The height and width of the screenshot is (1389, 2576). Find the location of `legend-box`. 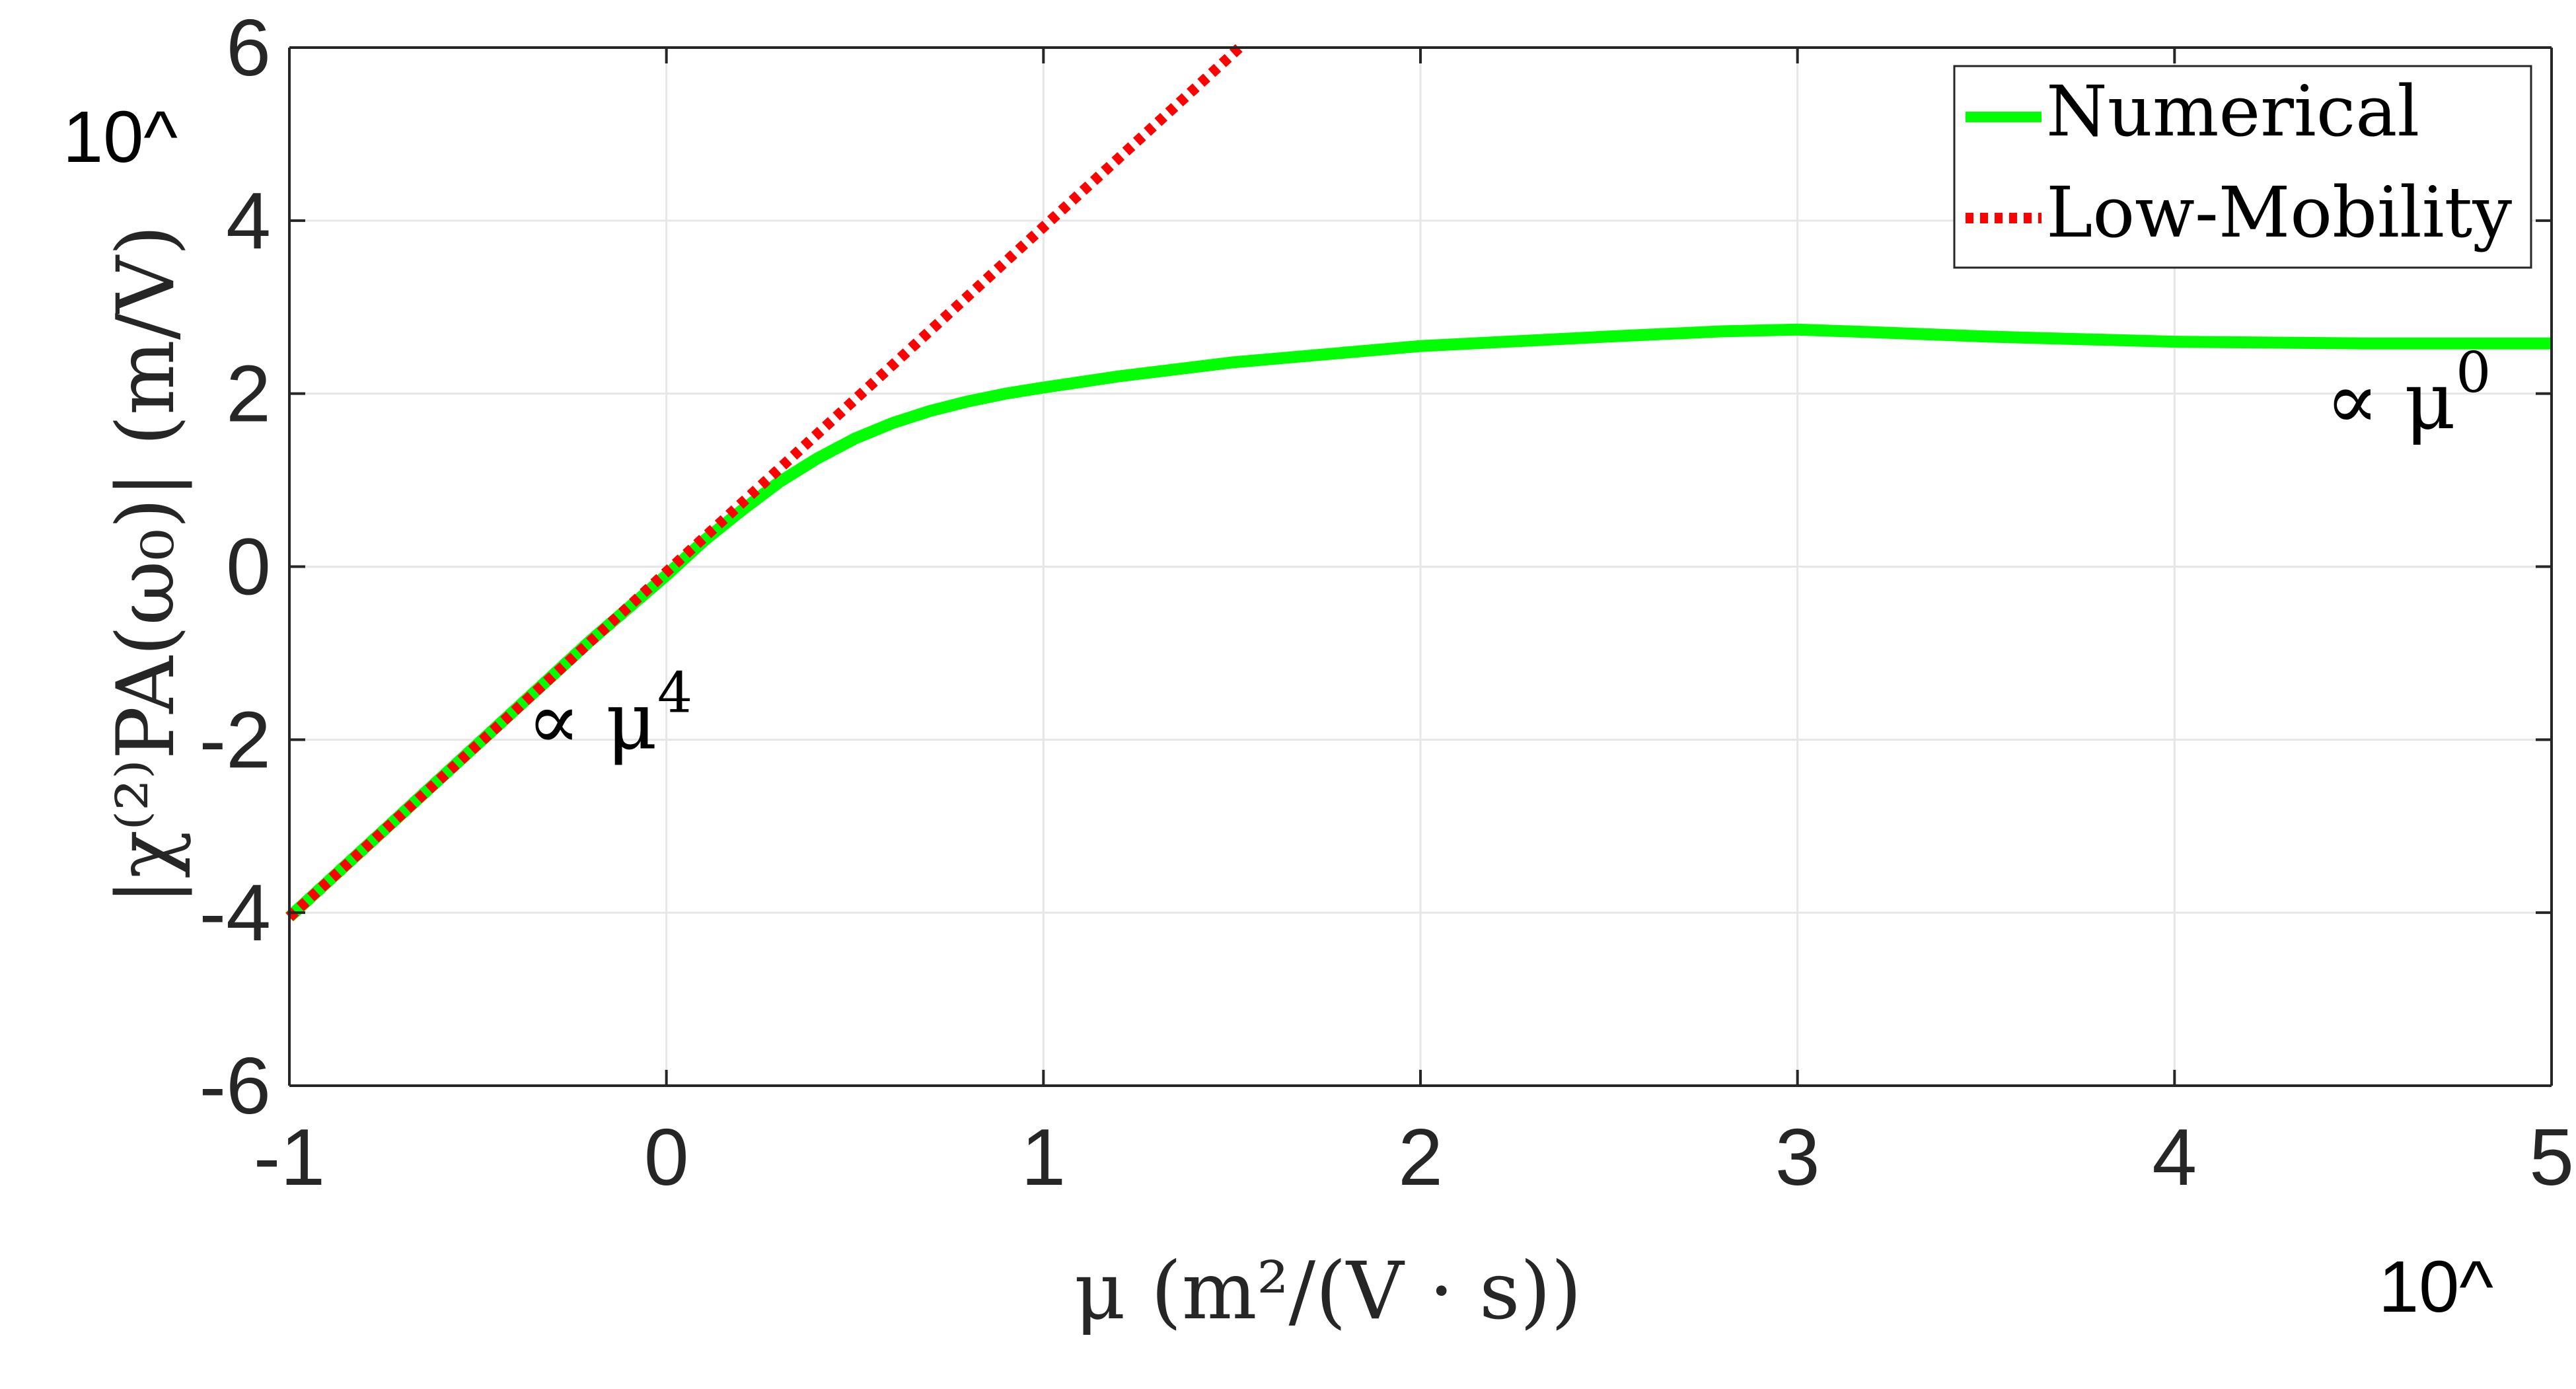

legend-box is located at coordinates (2242, 167).